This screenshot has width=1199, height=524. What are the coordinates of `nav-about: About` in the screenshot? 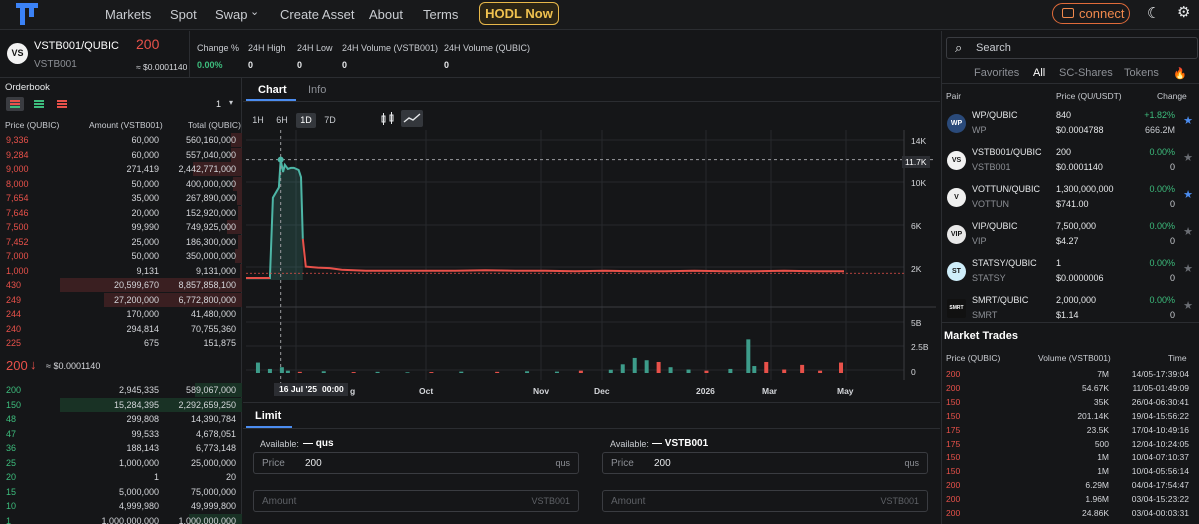 It's located at (386, 14).